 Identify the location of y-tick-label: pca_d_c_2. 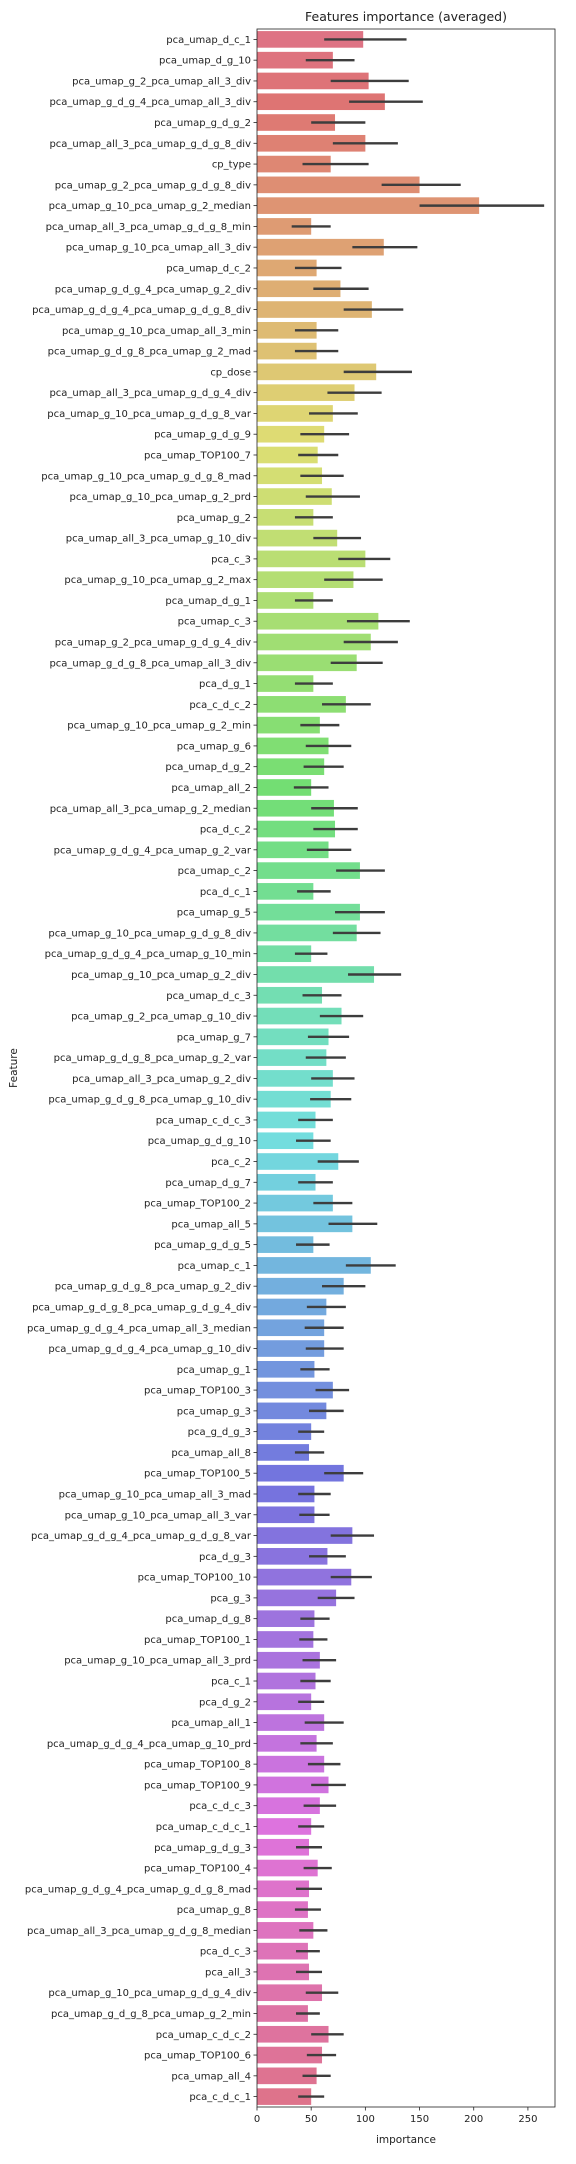
(225, 830).